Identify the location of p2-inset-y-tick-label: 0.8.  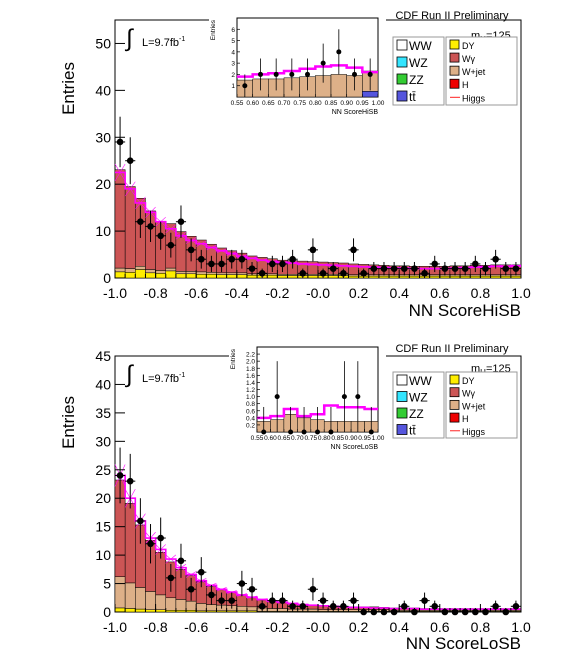
(250, 404).